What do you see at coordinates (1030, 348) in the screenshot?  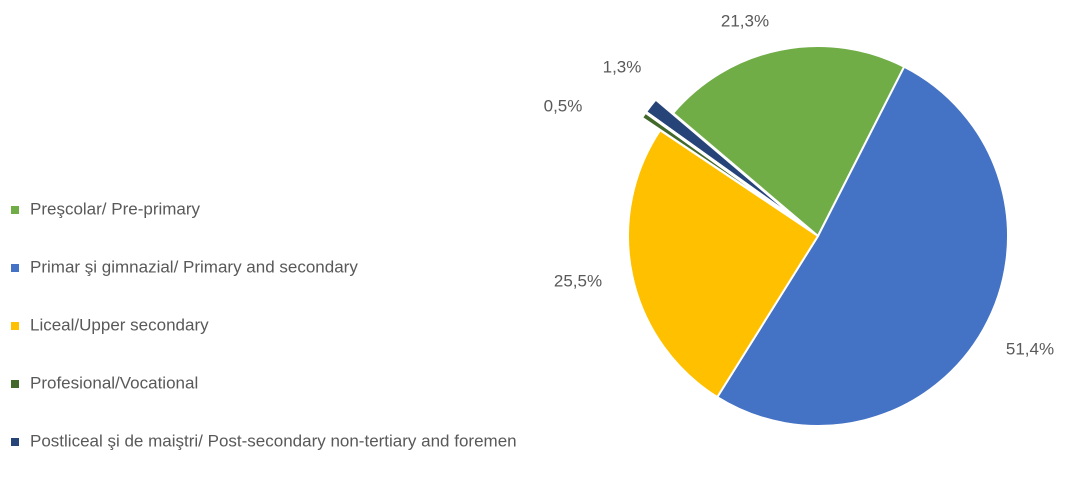 I see `data-label: 51,4%` at bounding box center [1030, 348].